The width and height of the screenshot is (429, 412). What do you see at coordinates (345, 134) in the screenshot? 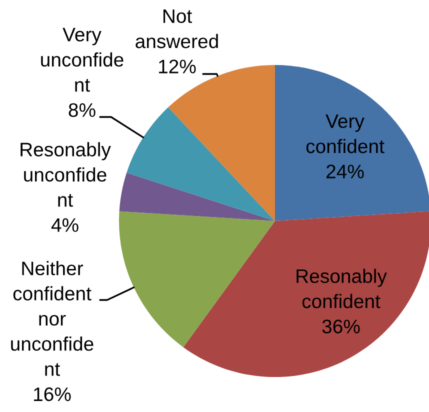
I see `slice-label: Very confident` at bounding box center [345, 134].